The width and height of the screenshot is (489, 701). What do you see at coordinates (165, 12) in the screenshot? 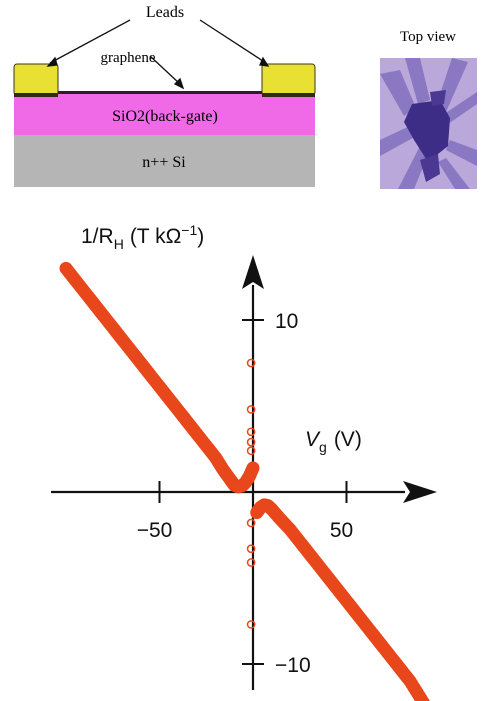
I see `leads-label: Leads` at bounding box center [165, 12].